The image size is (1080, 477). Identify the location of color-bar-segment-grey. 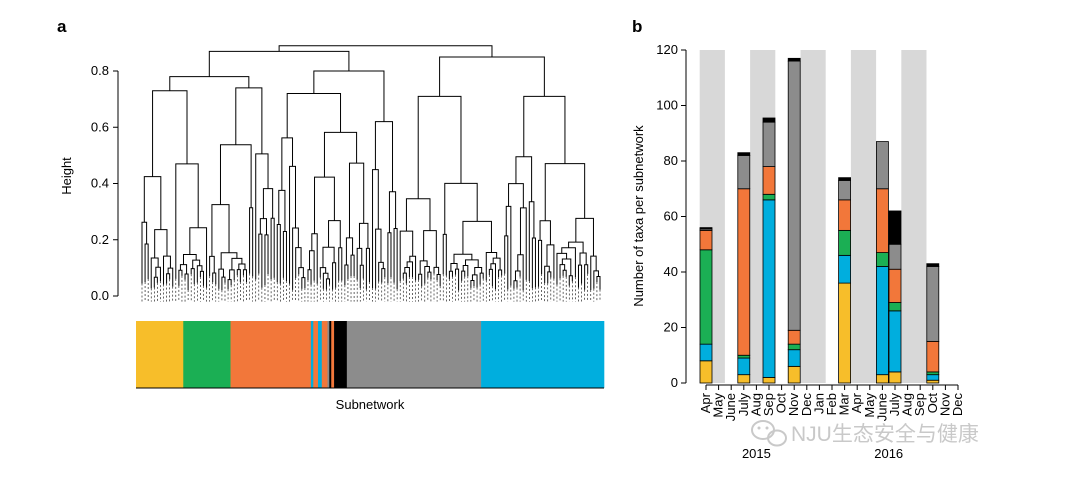
(328, 354).